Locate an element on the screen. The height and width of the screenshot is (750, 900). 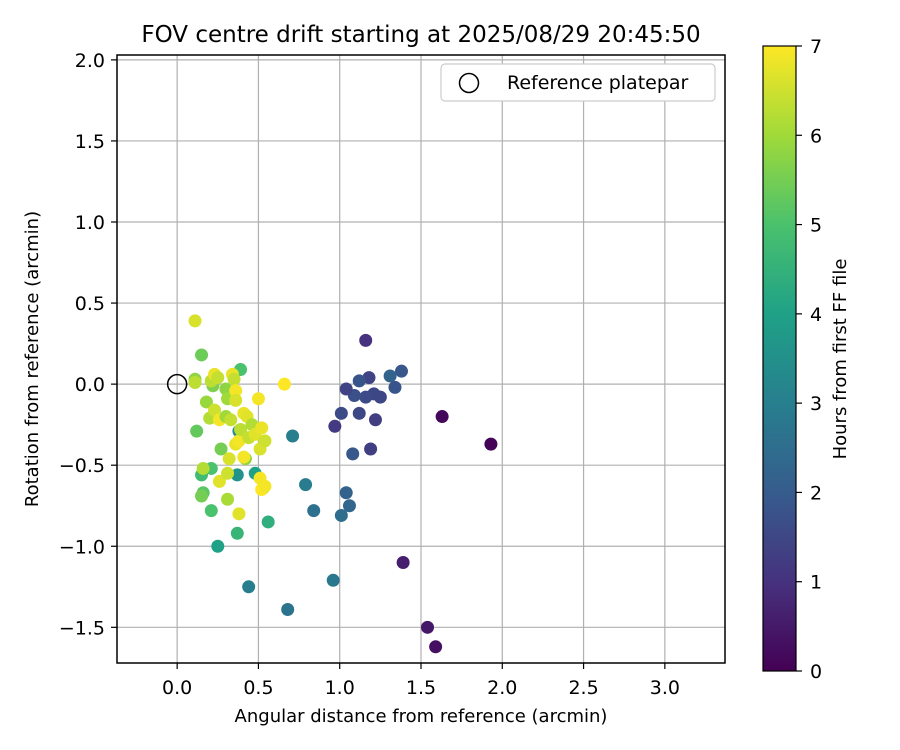
legend-label: Reference platepar is located at coordinates (598, 83).